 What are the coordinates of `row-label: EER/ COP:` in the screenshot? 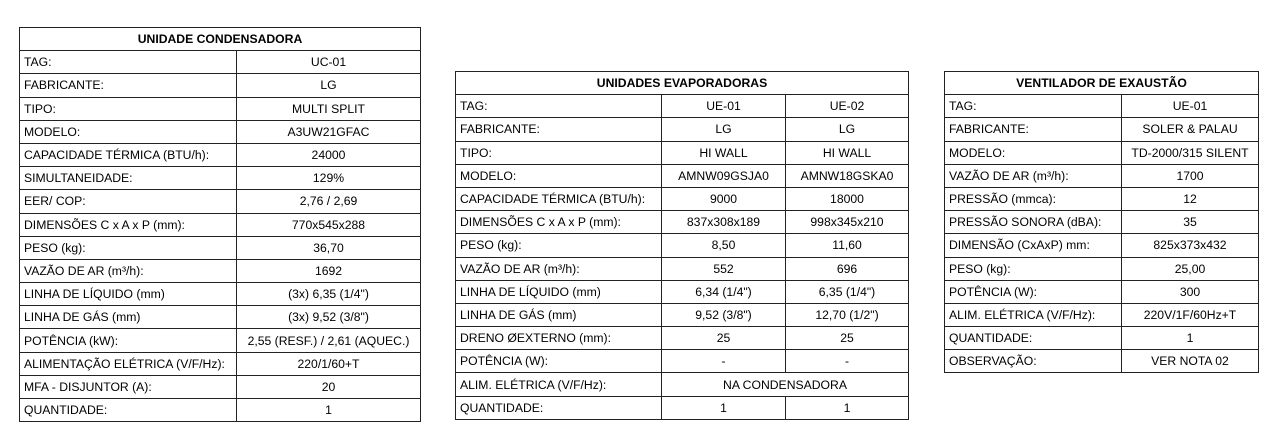 It's located at (128, 201).